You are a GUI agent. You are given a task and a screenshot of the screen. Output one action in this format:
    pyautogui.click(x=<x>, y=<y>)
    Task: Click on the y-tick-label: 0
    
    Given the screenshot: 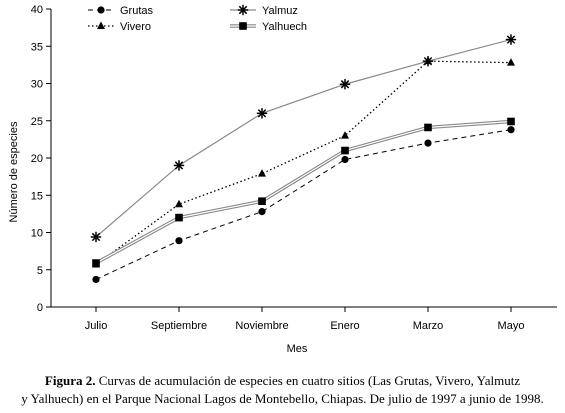 What is the action you would take?
    pyautogui.click(x=40, y=308)
    